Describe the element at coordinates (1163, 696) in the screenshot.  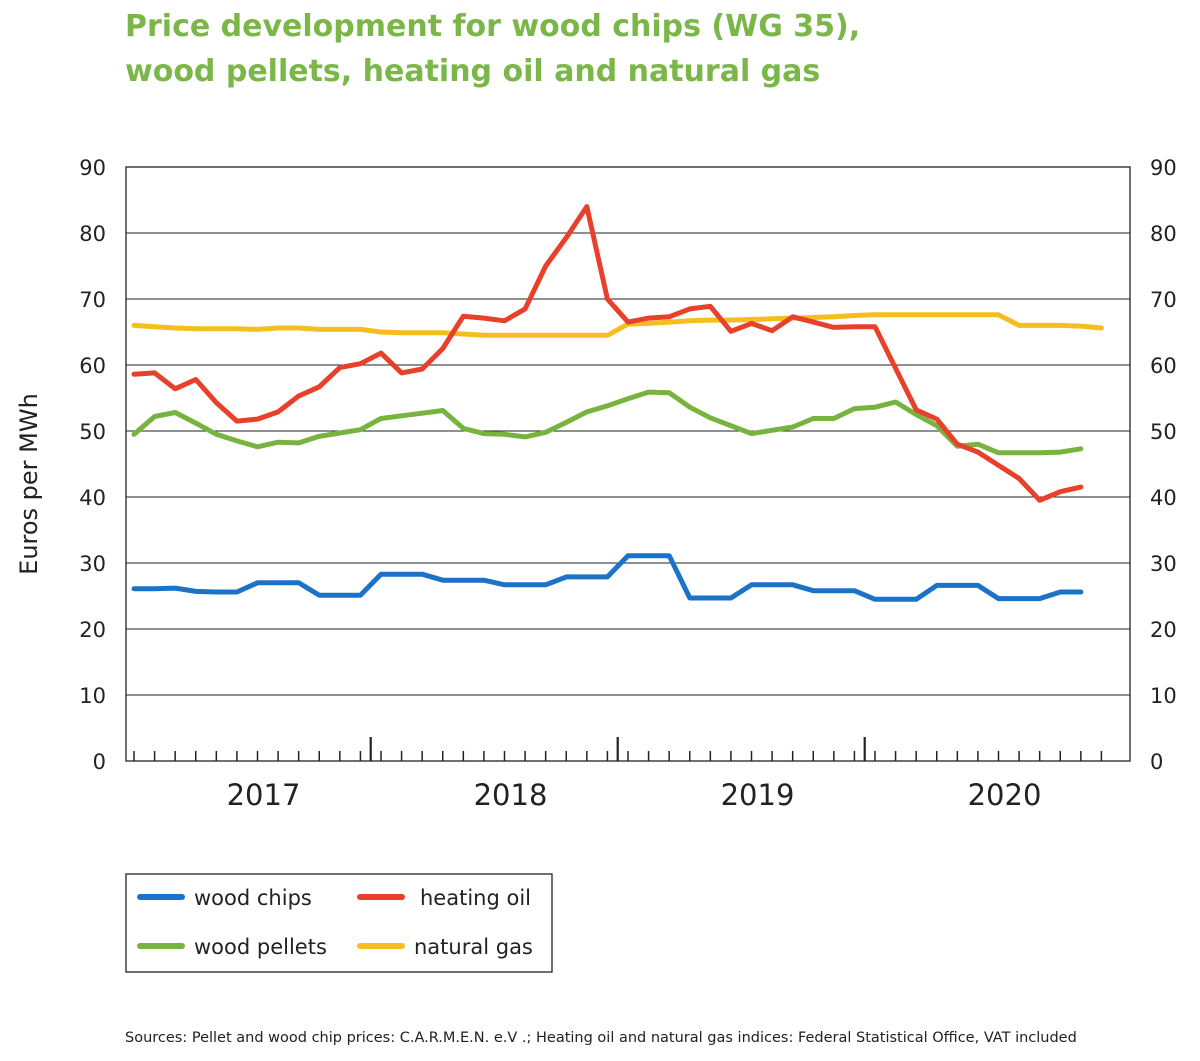
I see `y-tick-label-right: 10` at that location.